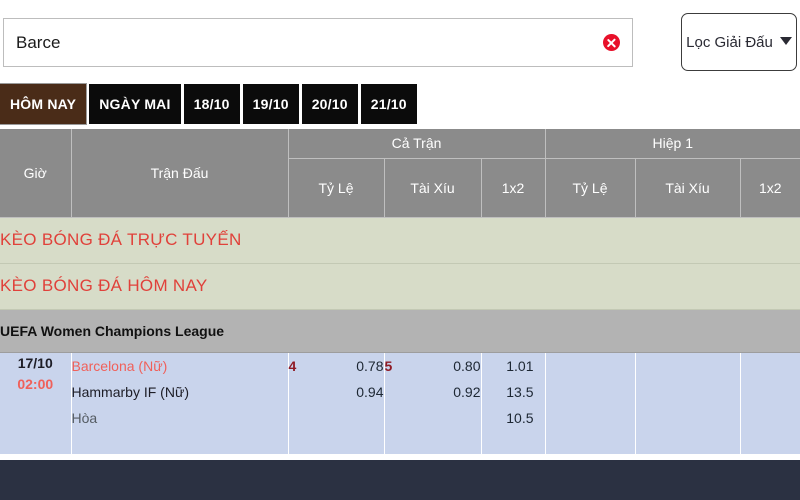 Image resolution: width=800 pixels, height=500 pixels. I want to click on full-over-odd: 0.80, so click(467, 365).